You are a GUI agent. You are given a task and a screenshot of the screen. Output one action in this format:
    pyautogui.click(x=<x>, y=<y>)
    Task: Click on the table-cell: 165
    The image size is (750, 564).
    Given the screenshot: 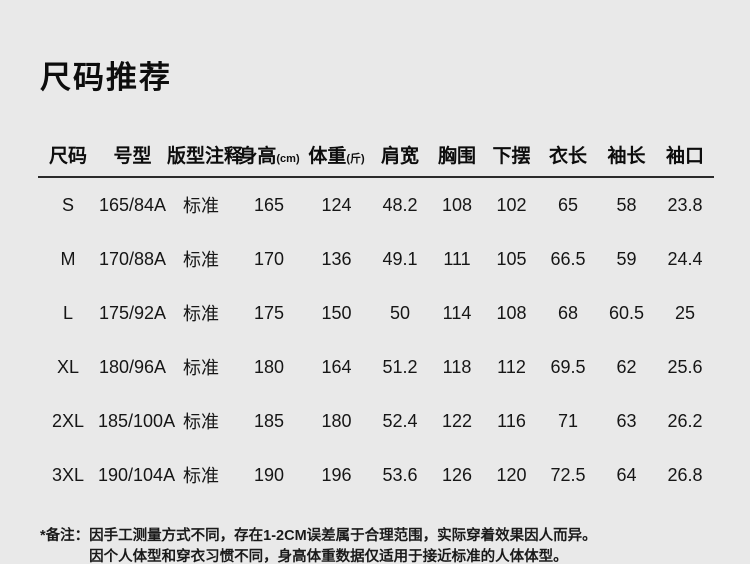 What is the action you would take?
    pyautogui.click(x=269, y=204)
    